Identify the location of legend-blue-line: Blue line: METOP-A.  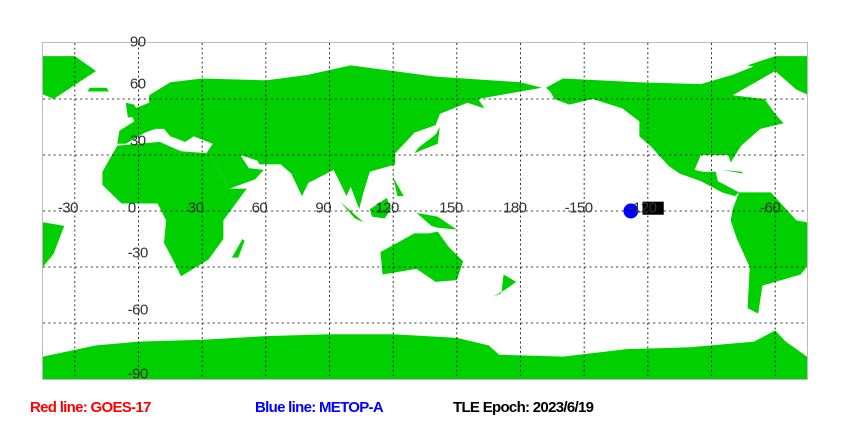
(319, 407).